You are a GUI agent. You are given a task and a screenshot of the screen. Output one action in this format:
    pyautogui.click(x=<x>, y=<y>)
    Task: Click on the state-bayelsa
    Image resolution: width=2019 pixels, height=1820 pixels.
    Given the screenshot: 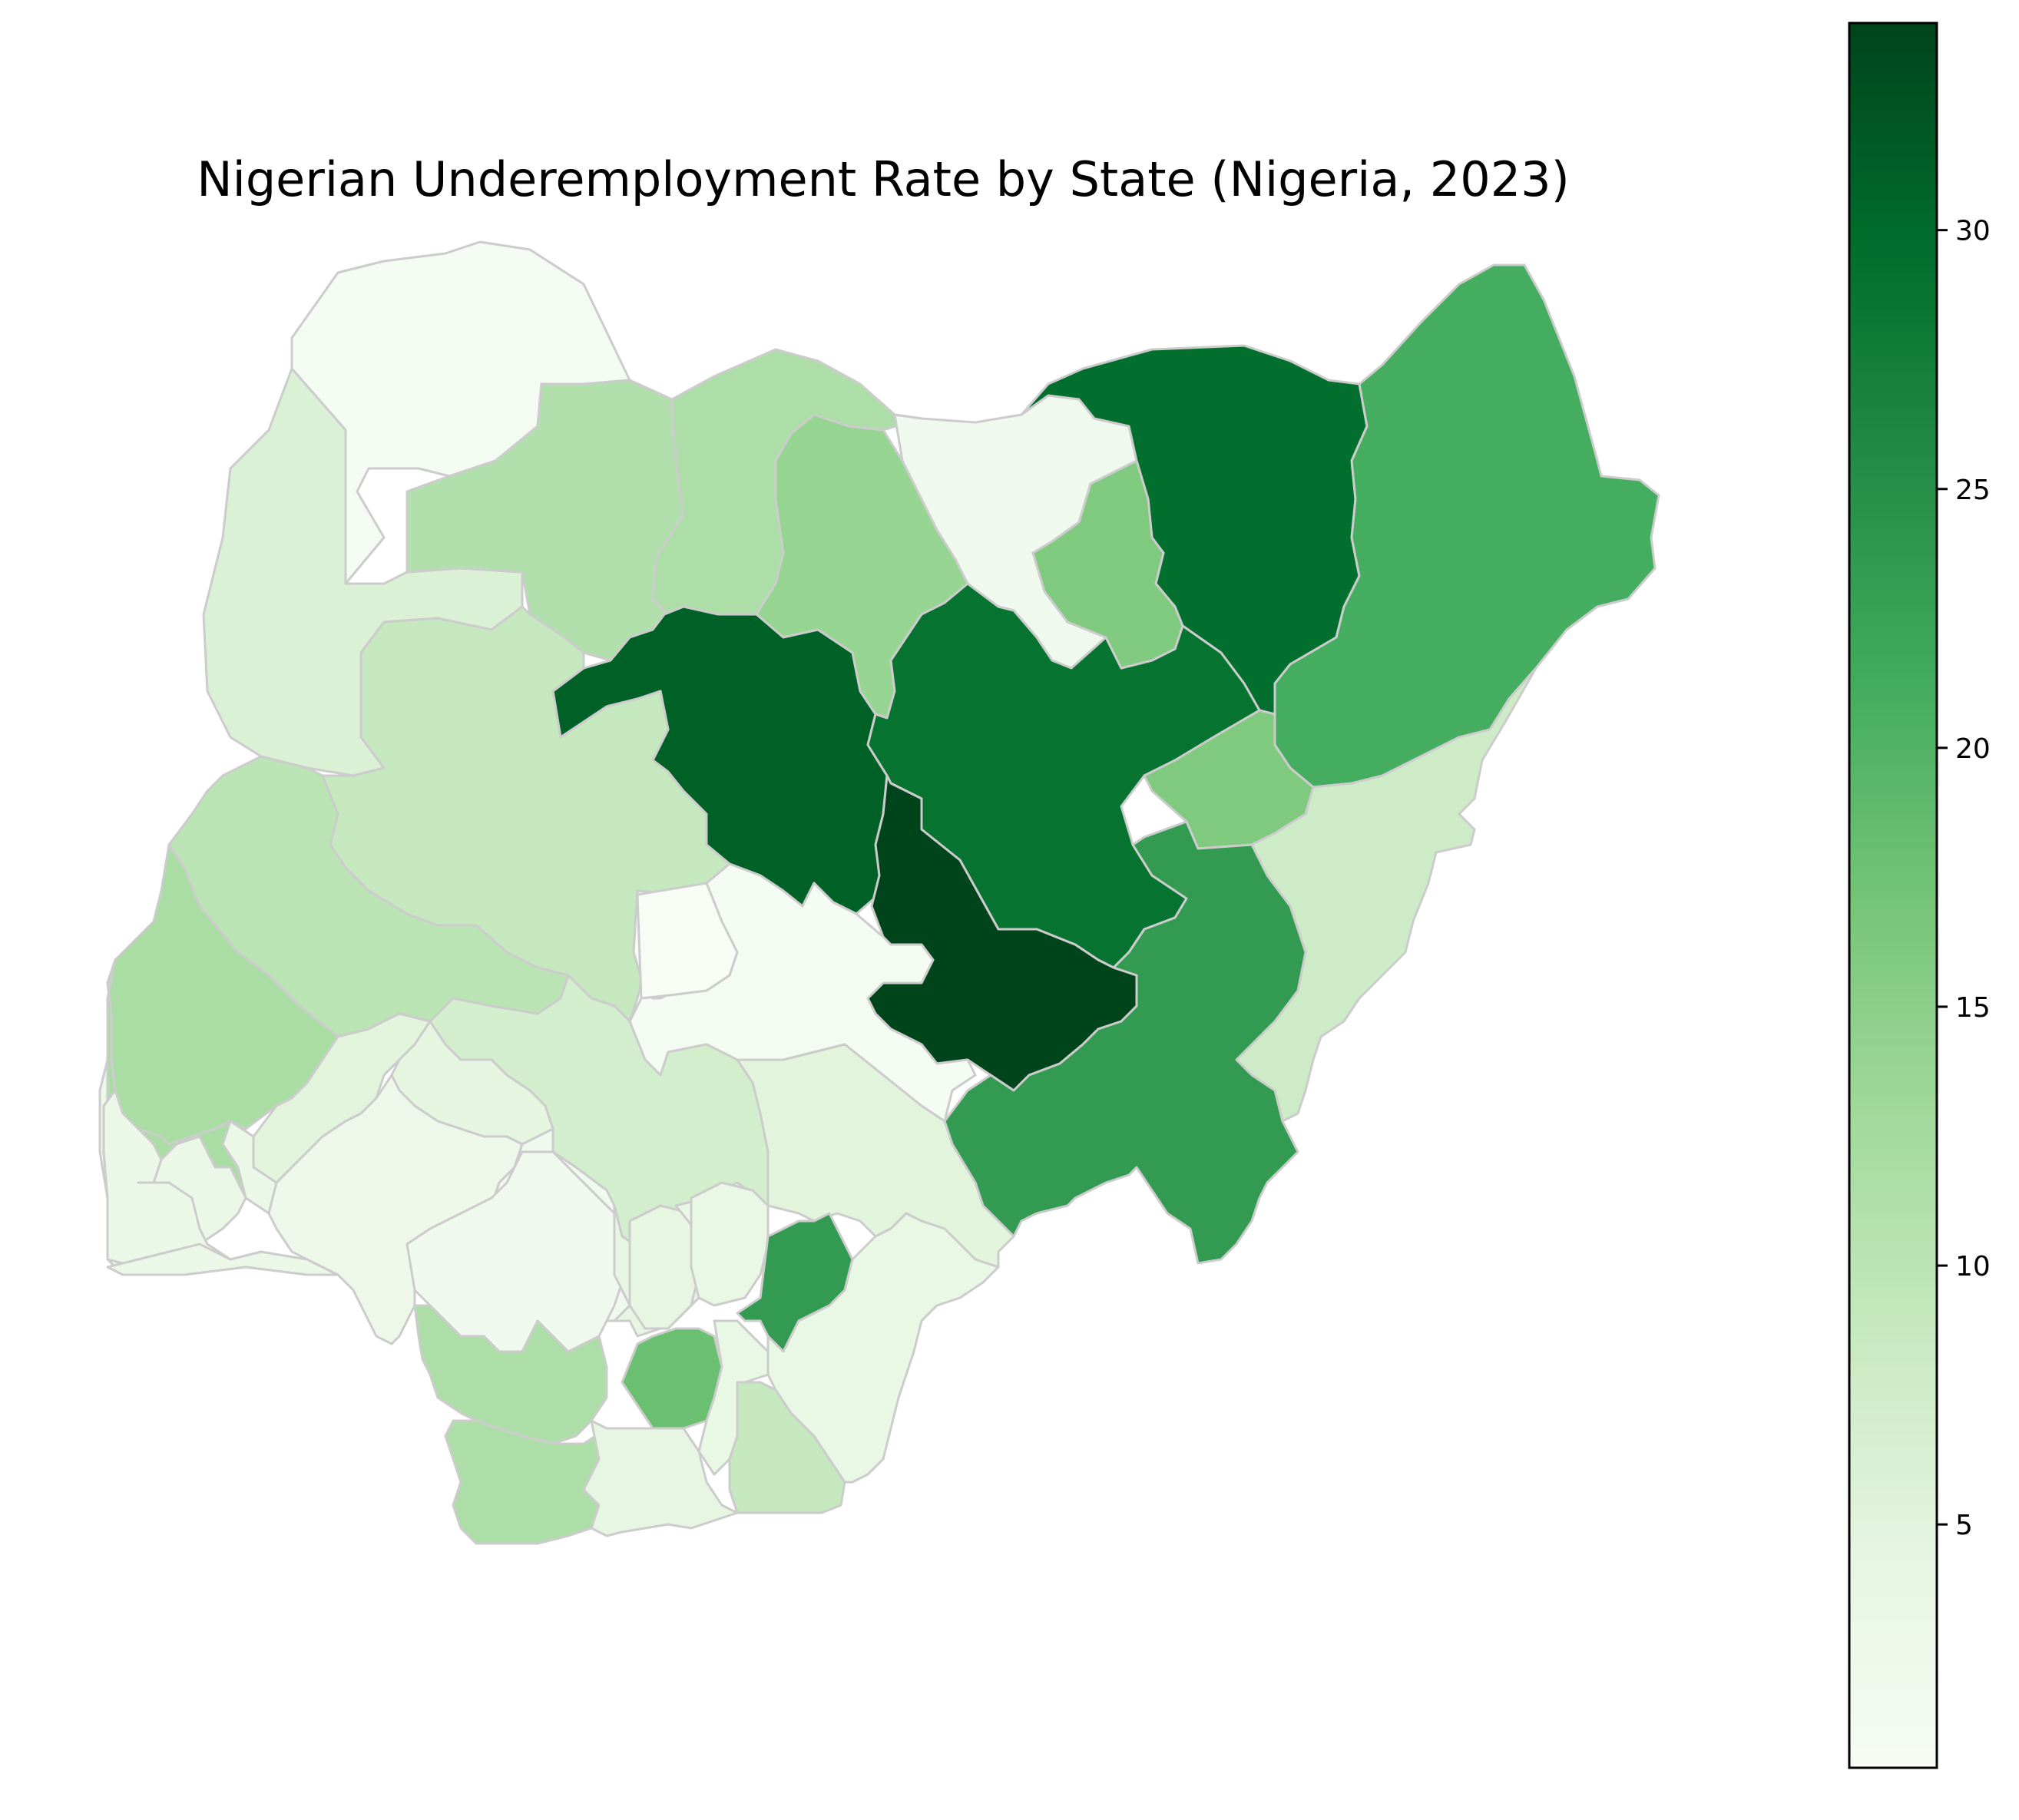 What is the action you would take?
    pyautogui.click(x=526, y=1482)
    